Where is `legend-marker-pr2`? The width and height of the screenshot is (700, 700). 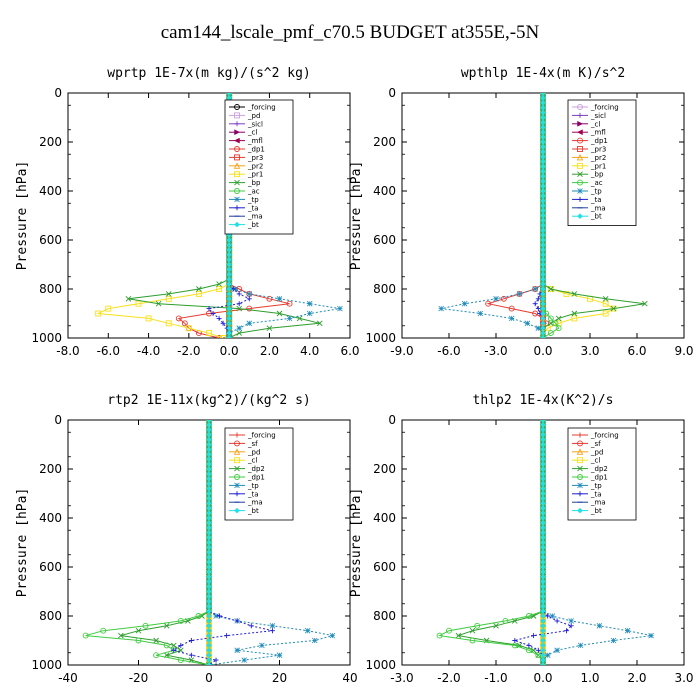
legend-marker-pr2 is located at coordinates (580, 157).